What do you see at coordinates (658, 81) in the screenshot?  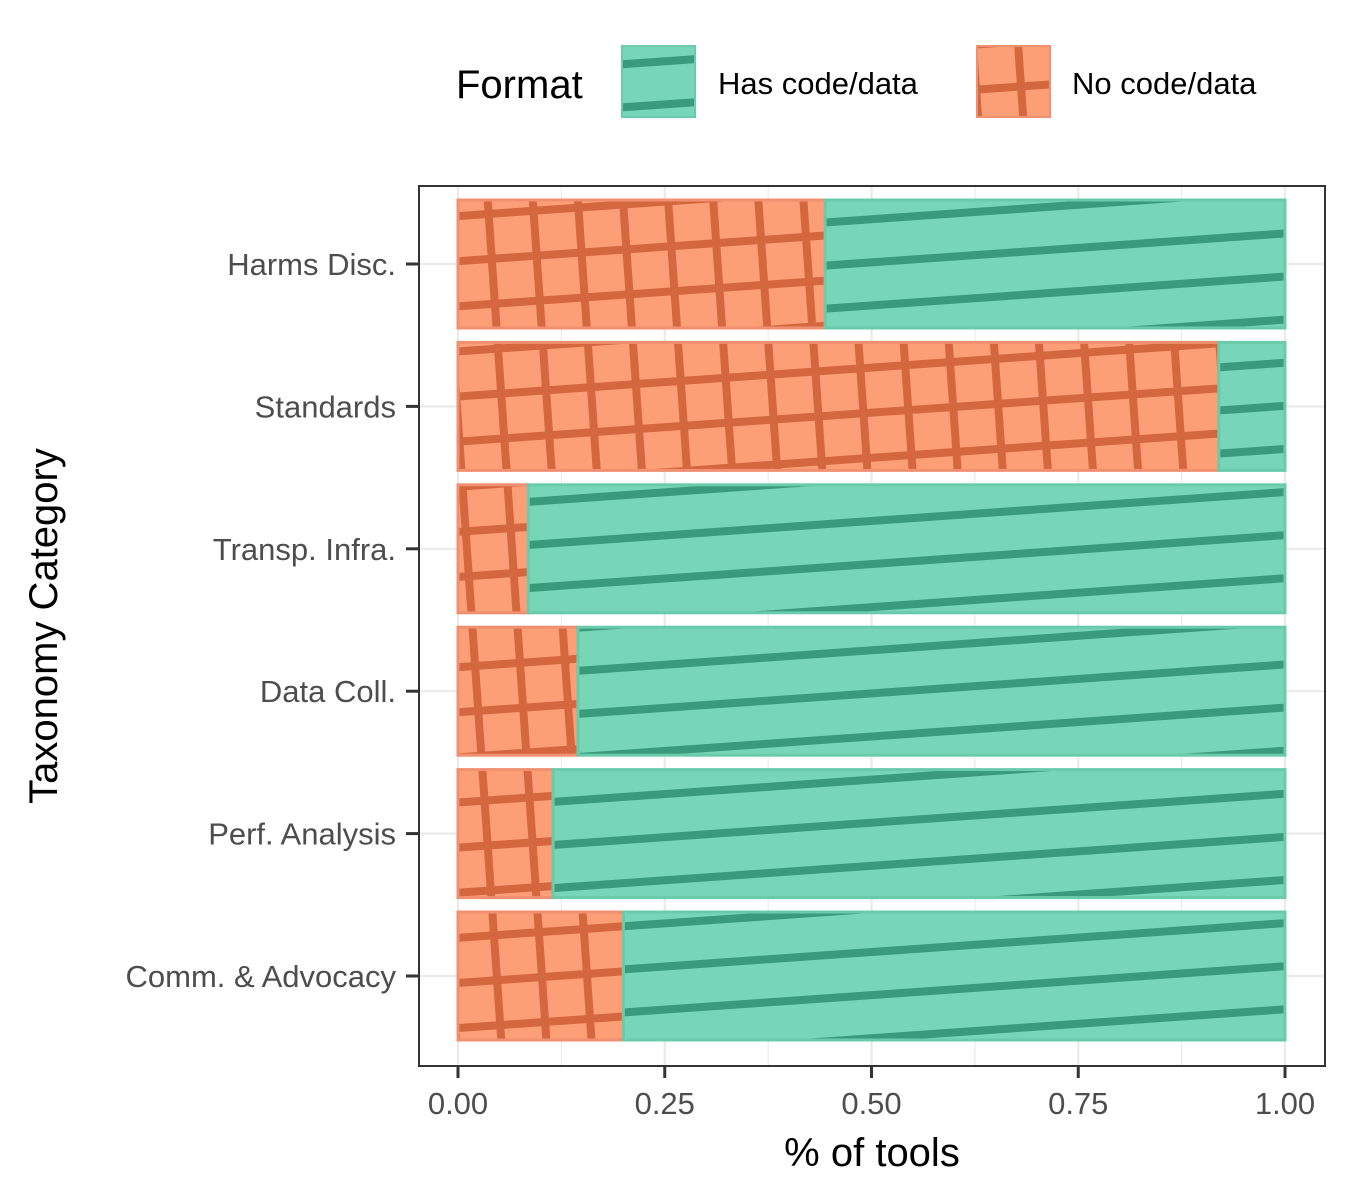 I see `legend-key-has-code-data` at bounding box center [658, 81].